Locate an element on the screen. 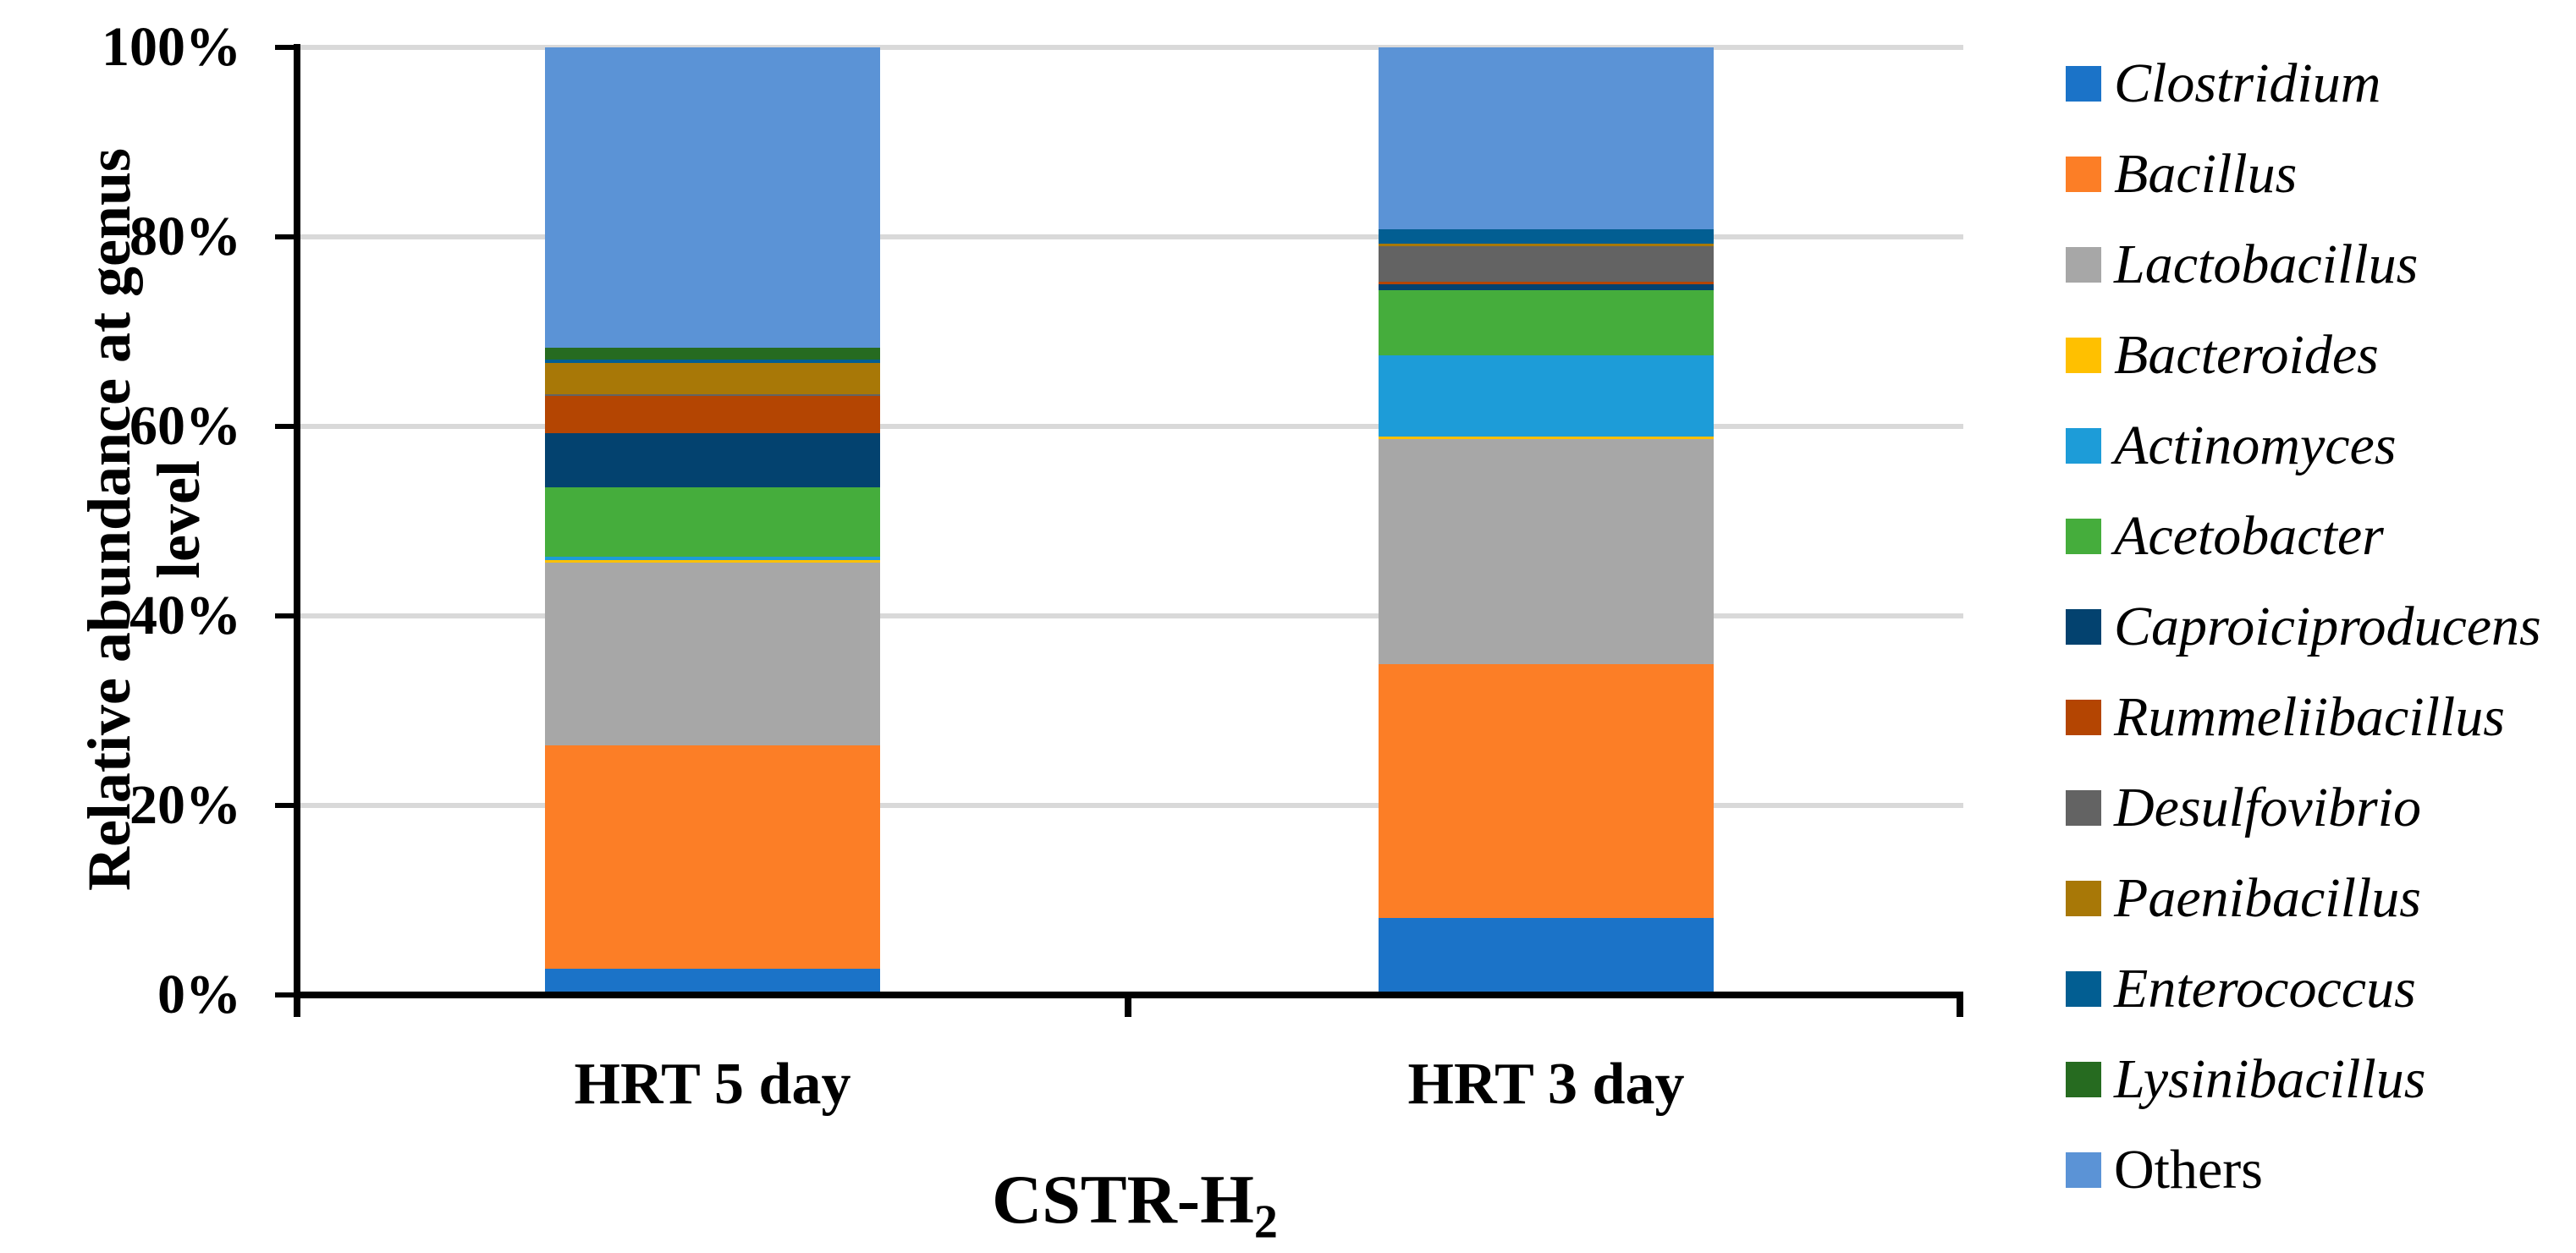  legend-swatch-enterococcus is located at coordinates (2083, 989).